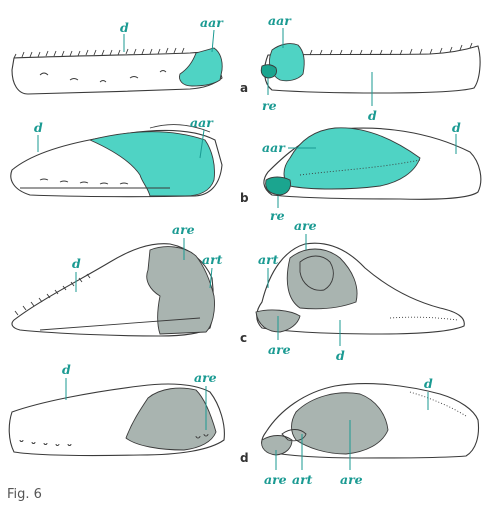 The height and width of the screenshot is (515, 495). Describe the element at coordinates (302, 479) in the screenshot. I see `row-d-right-label-art: art` at that location.